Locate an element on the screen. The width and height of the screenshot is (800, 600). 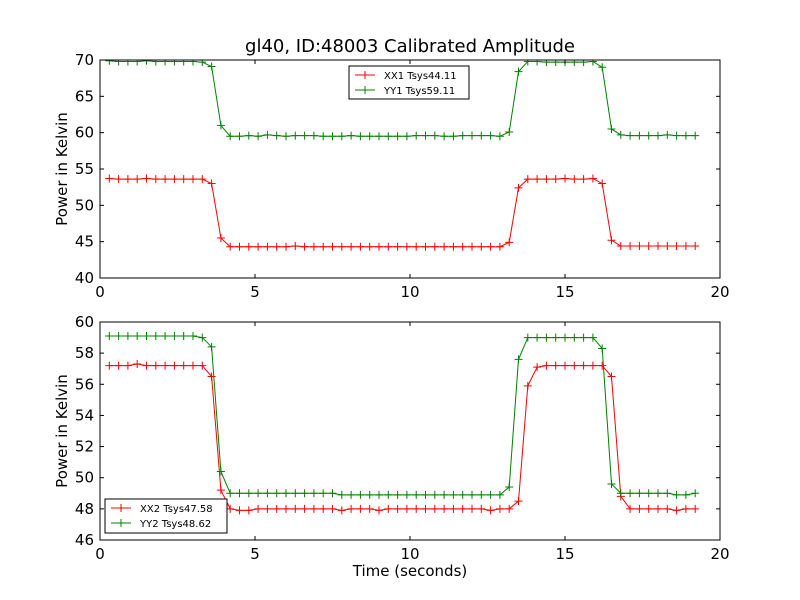
y-tick-label: 65 is located at coordinates (84, 96).